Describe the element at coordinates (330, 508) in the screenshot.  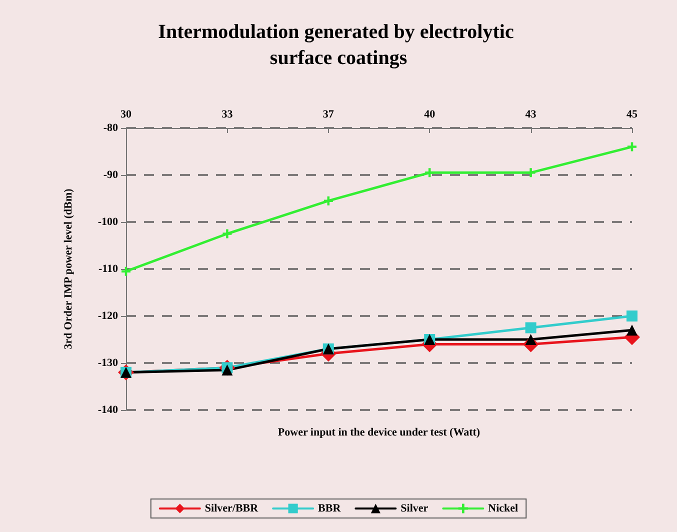
I see `legend-label: BBR` at that location.